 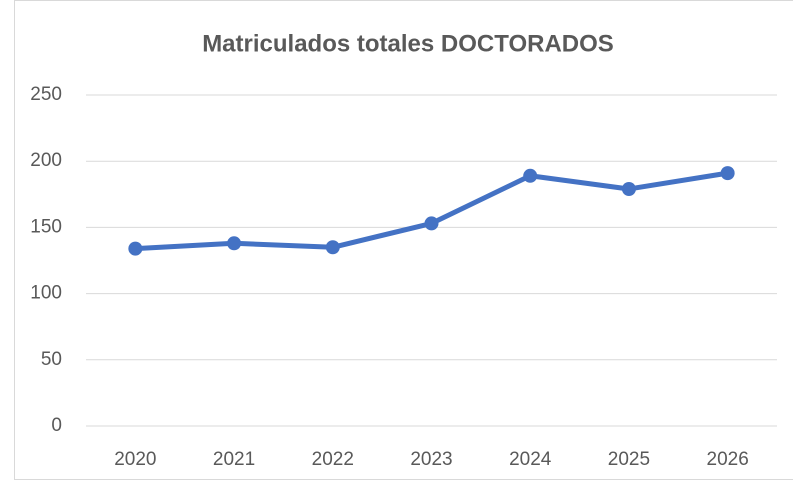 What do you see at coordinates (56, 425) in the screenshot?
I see `y-tick-label: 0` at bounding box center [56, 425].